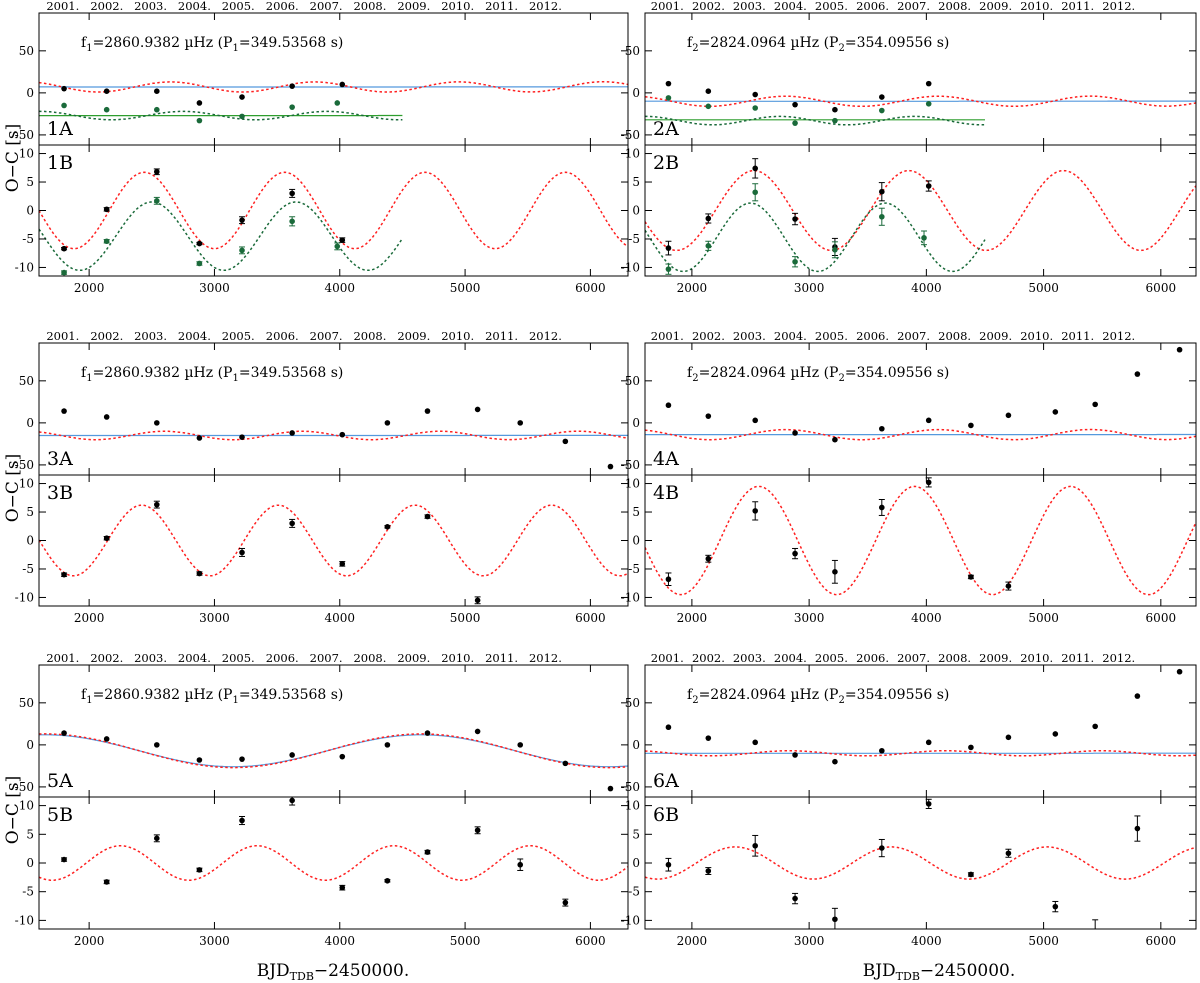 The height and width of the screenshot is (983, 1200). What do you see at coordinates (590, 288) in the screenshot?
I see `xtick-label-1B: 6000` at bounding box center [590, 288].